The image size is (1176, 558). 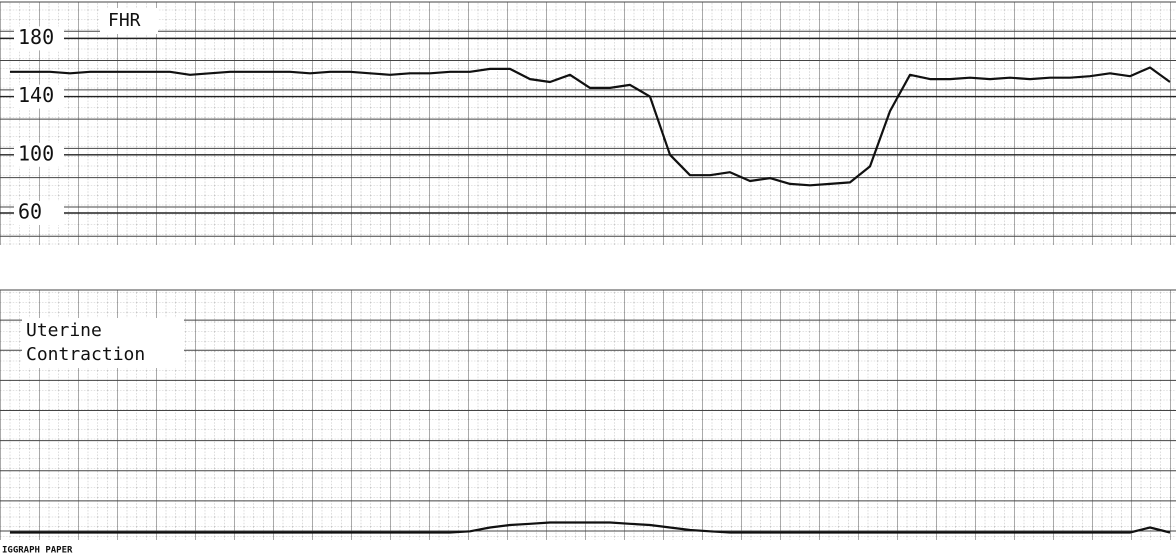 I want to click on panel-title: Contraction, so click(x=85, y=354).